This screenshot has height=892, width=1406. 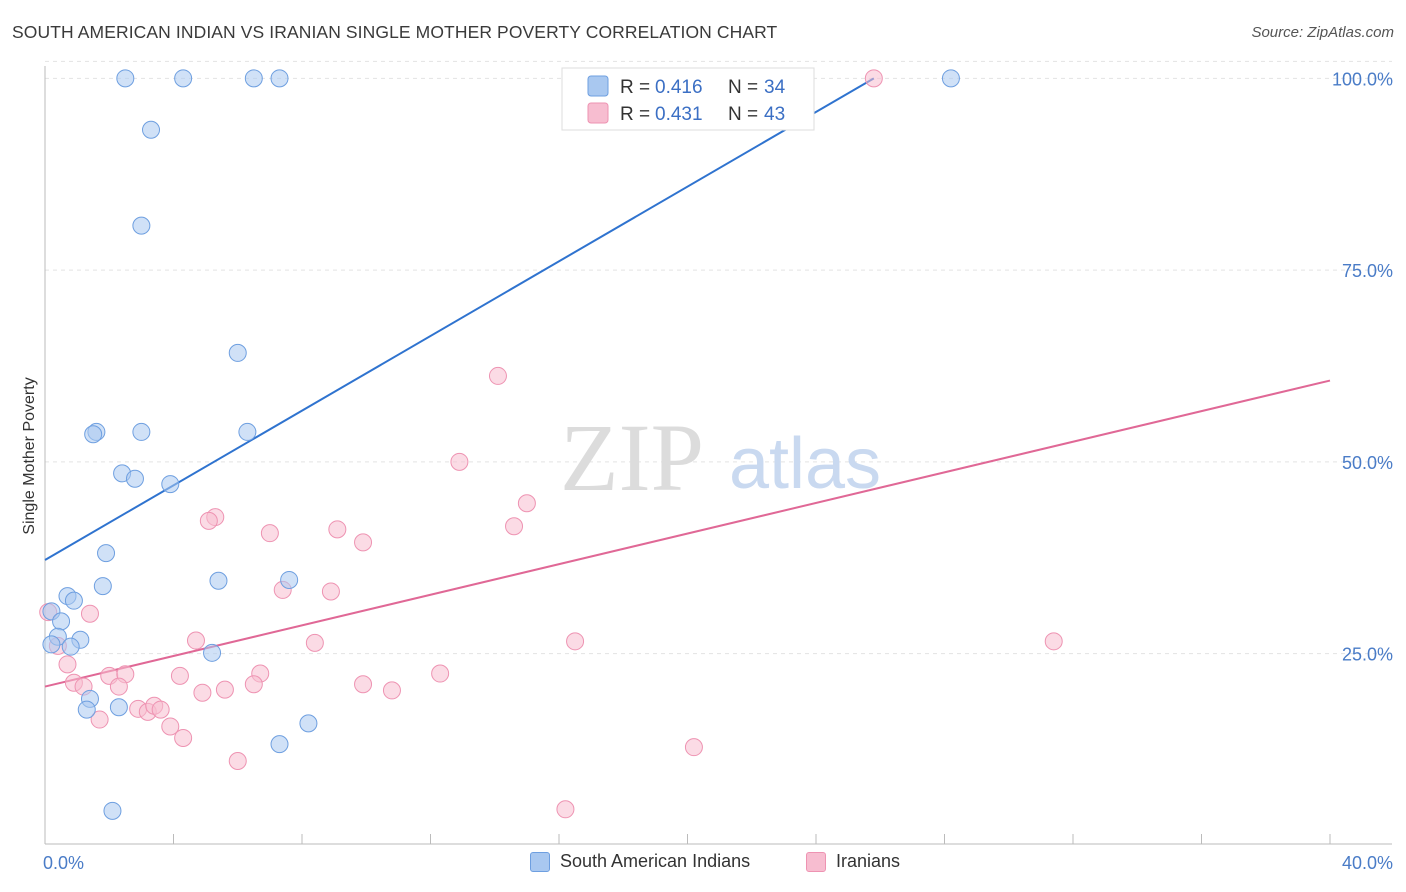 What do you see at coordinates (1367, 655) in the screenshot?
I see `y-tick-label-0: 25.0%` at bounding box center [1367, 655].